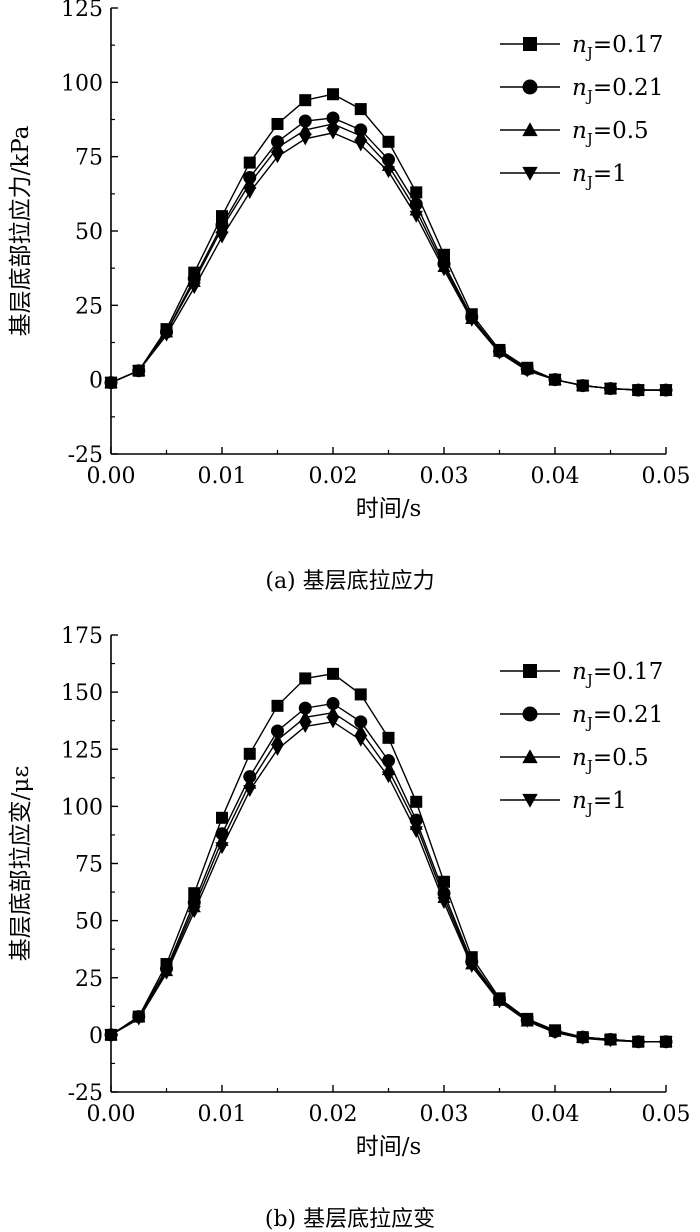  What do you see at coordinates (599, 176) in the screenshot?
I see `chart-a-legend-label: nJ=1` at bounding box center [599, 176].